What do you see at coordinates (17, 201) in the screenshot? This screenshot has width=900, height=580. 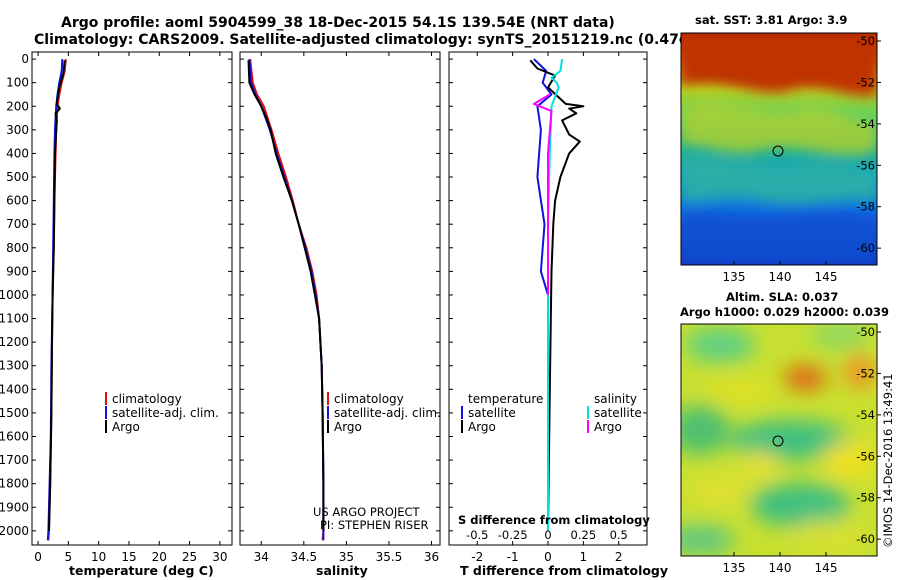 I see `depth-tick-label: 600` at bounding box center [17, 201].